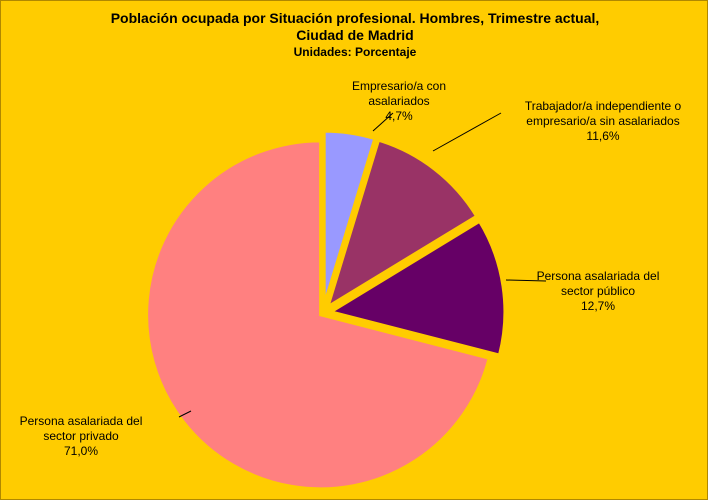  Describe the element at coordinates (81, 428) in the screenshot. I see `category-label: Persona asalariada del sector privado` at that location.